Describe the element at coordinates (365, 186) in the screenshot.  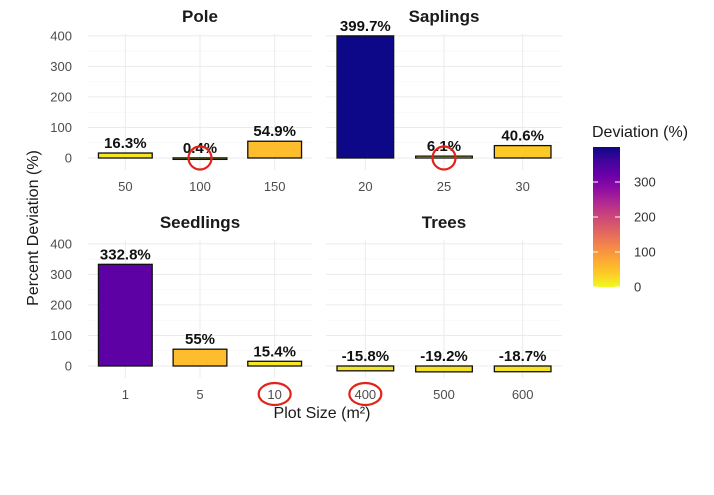
I see `x-tick-label: 20` at that location.